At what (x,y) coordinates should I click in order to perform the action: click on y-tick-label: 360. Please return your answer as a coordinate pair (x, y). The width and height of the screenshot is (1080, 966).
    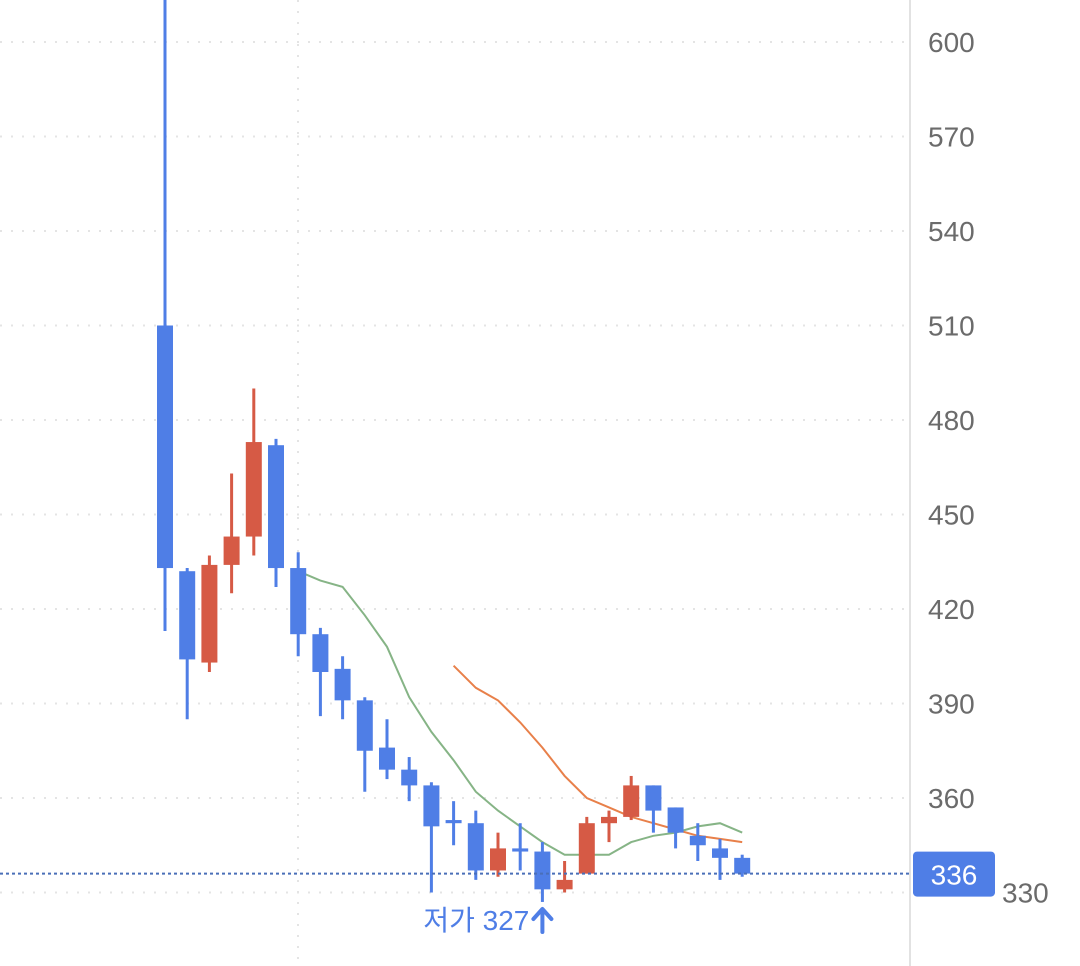
    Looking at the image, I should click on (951, 798).